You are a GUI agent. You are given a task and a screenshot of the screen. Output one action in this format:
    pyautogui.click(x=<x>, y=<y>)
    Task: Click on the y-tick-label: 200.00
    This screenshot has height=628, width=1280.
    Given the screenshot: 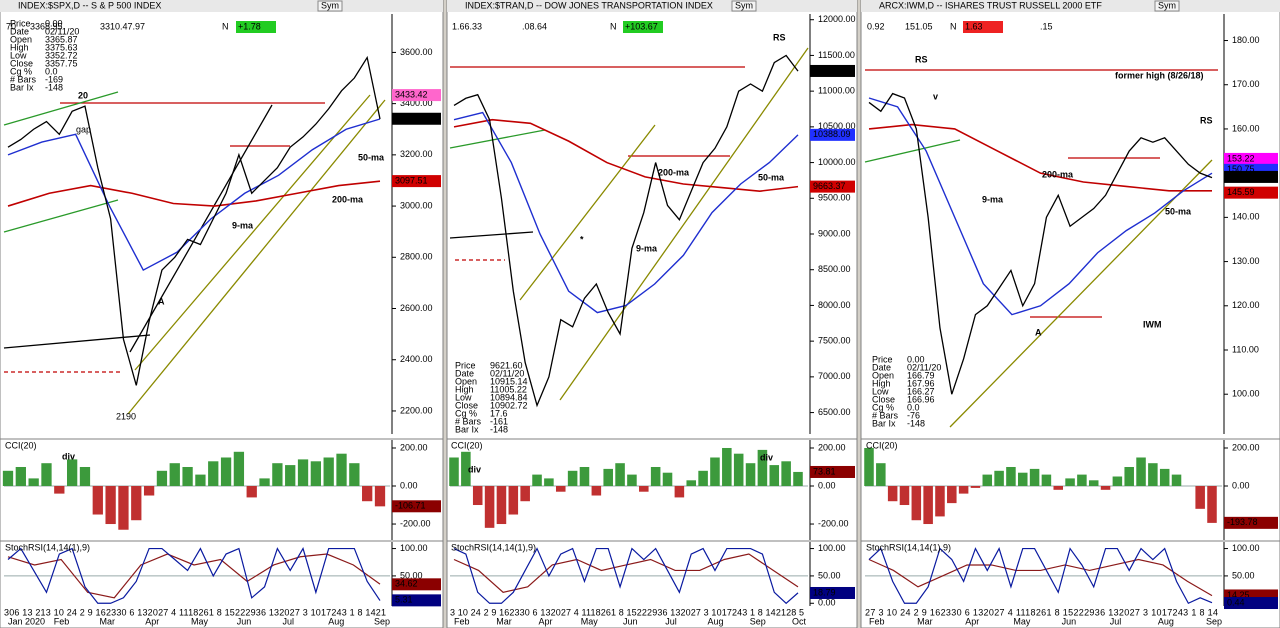 What is the action you would take?
    pyautogui.click(x=1246, y=447)
    